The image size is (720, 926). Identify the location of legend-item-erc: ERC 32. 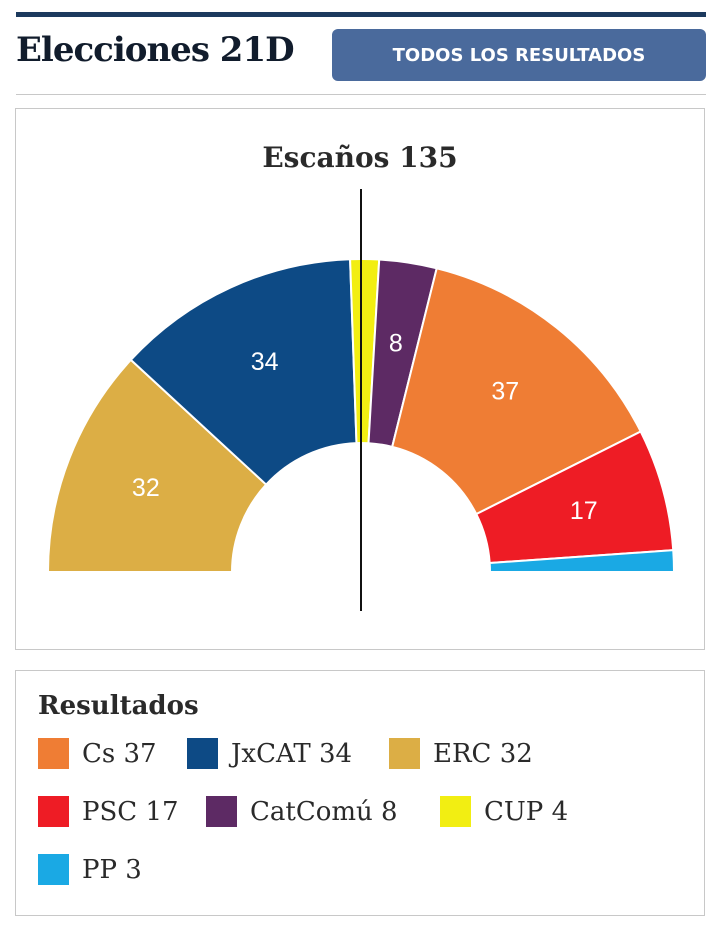
(461, 753).